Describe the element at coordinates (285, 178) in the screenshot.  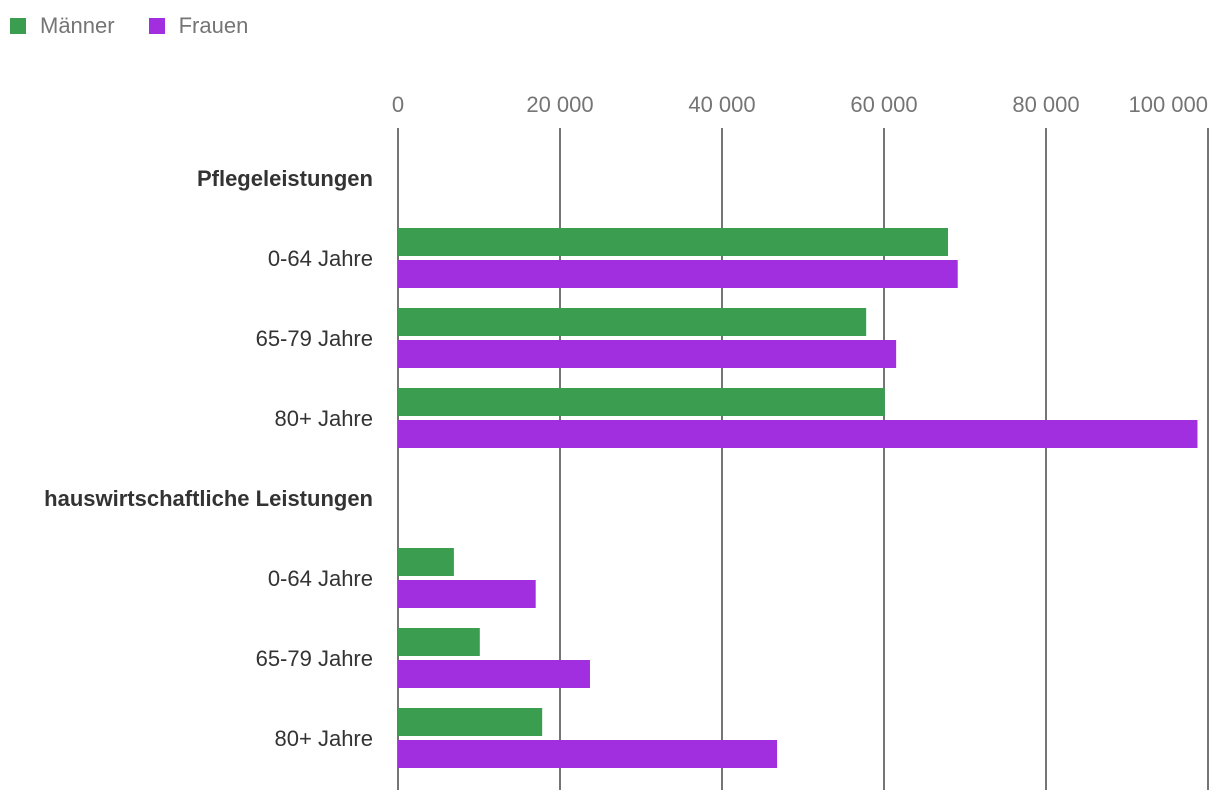
I see `group-label: Pflegeleistungen` at that location.